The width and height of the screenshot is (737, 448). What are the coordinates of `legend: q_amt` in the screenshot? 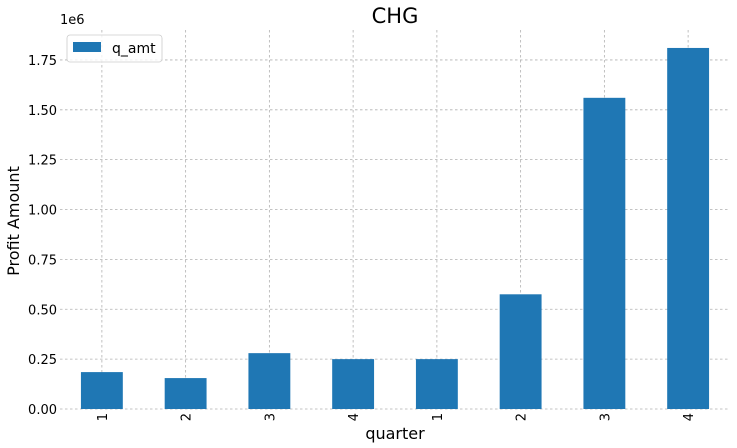 It's located at (114, 48).